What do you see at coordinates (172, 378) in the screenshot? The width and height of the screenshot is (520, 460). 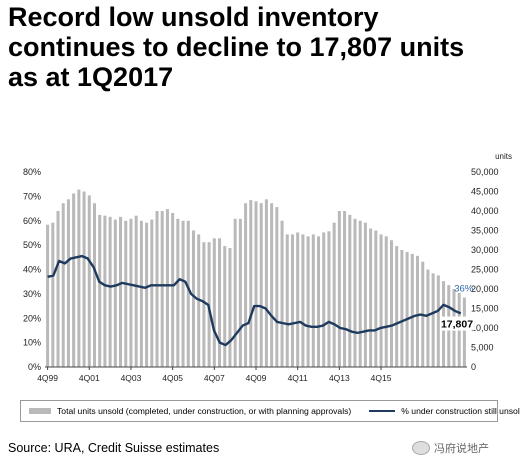 I see `x-tick-label: 4Q05` at bounding box center [172, 378].